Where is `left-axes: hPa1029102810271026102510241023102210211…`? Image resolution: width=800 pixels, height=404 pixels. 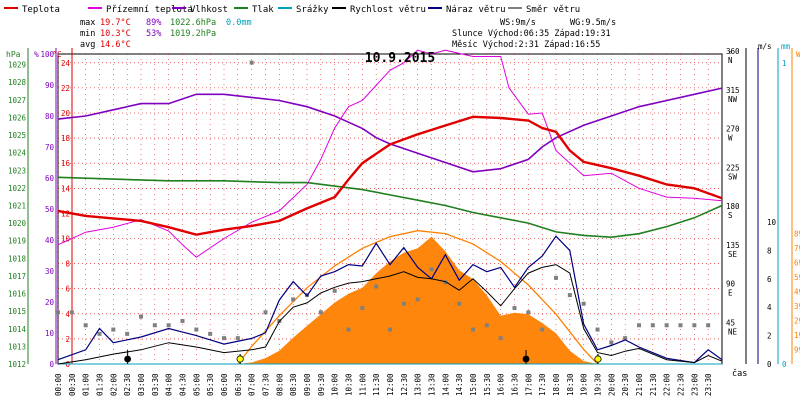
left-axes: hPa1029102810271026102510241023102210211… is located at coordinates (39, 208).